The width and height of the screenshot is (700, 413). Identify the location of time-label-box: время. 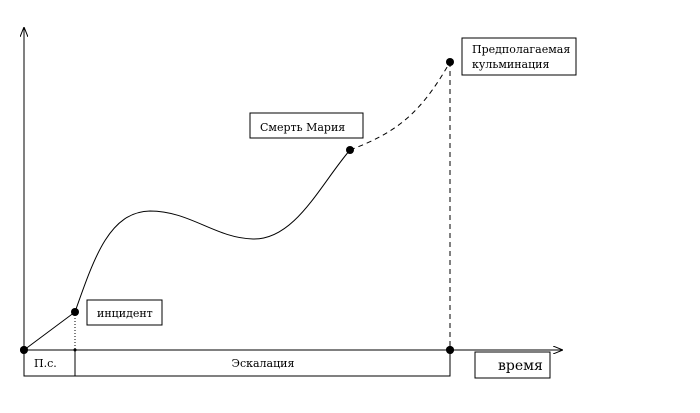
(512, 365).